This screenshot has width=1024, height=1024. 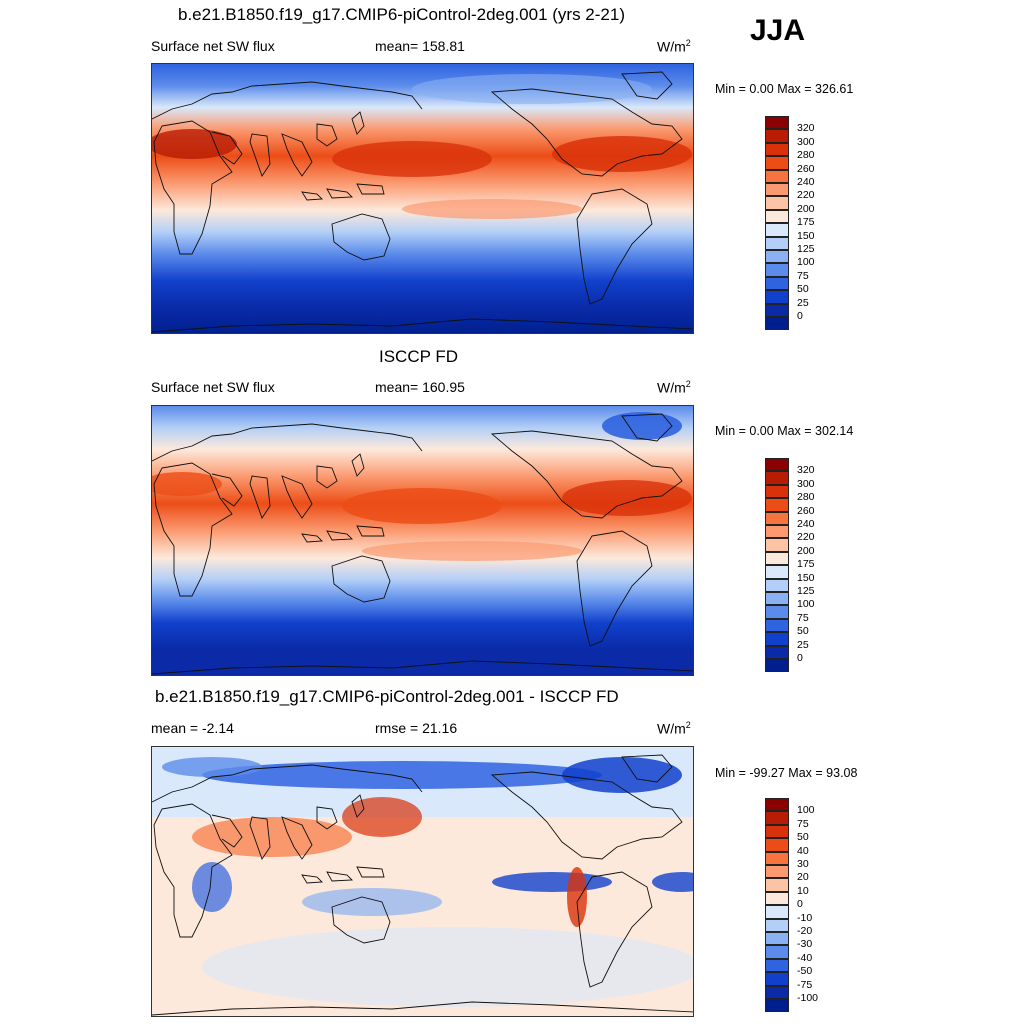 I want to click on colorbar-label: -20, so click(x=805, y=931).